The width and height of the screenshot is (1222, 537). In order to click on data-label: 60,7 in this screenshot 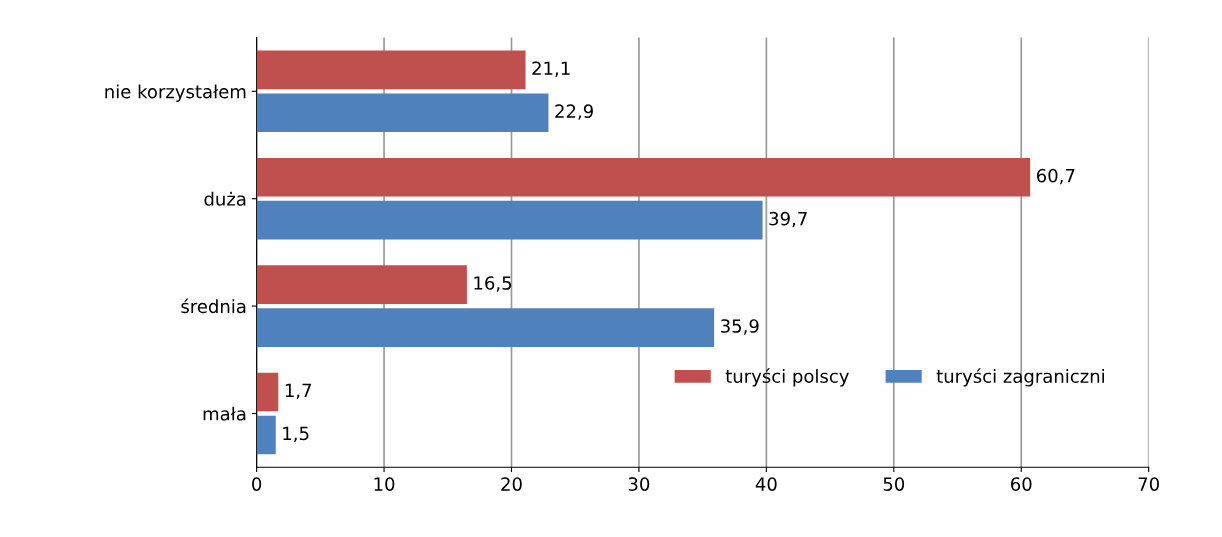, I will do `click(1055, 176)`.